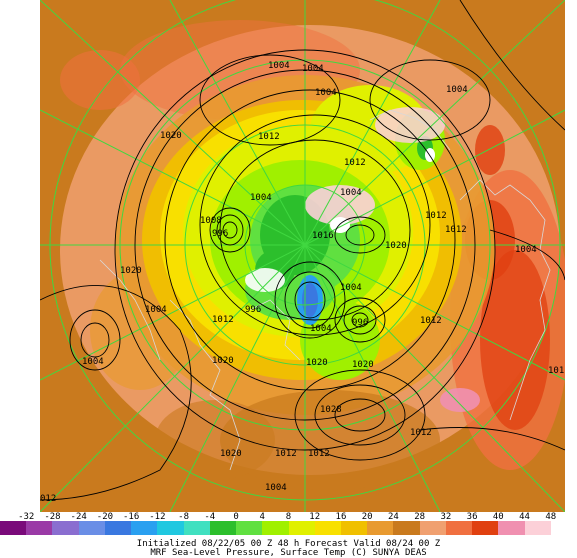  What do you see at coordinates (210, 517) in the screenshot?
I see `colorbar-tick-label: -4` at bounding box center [210, 517].